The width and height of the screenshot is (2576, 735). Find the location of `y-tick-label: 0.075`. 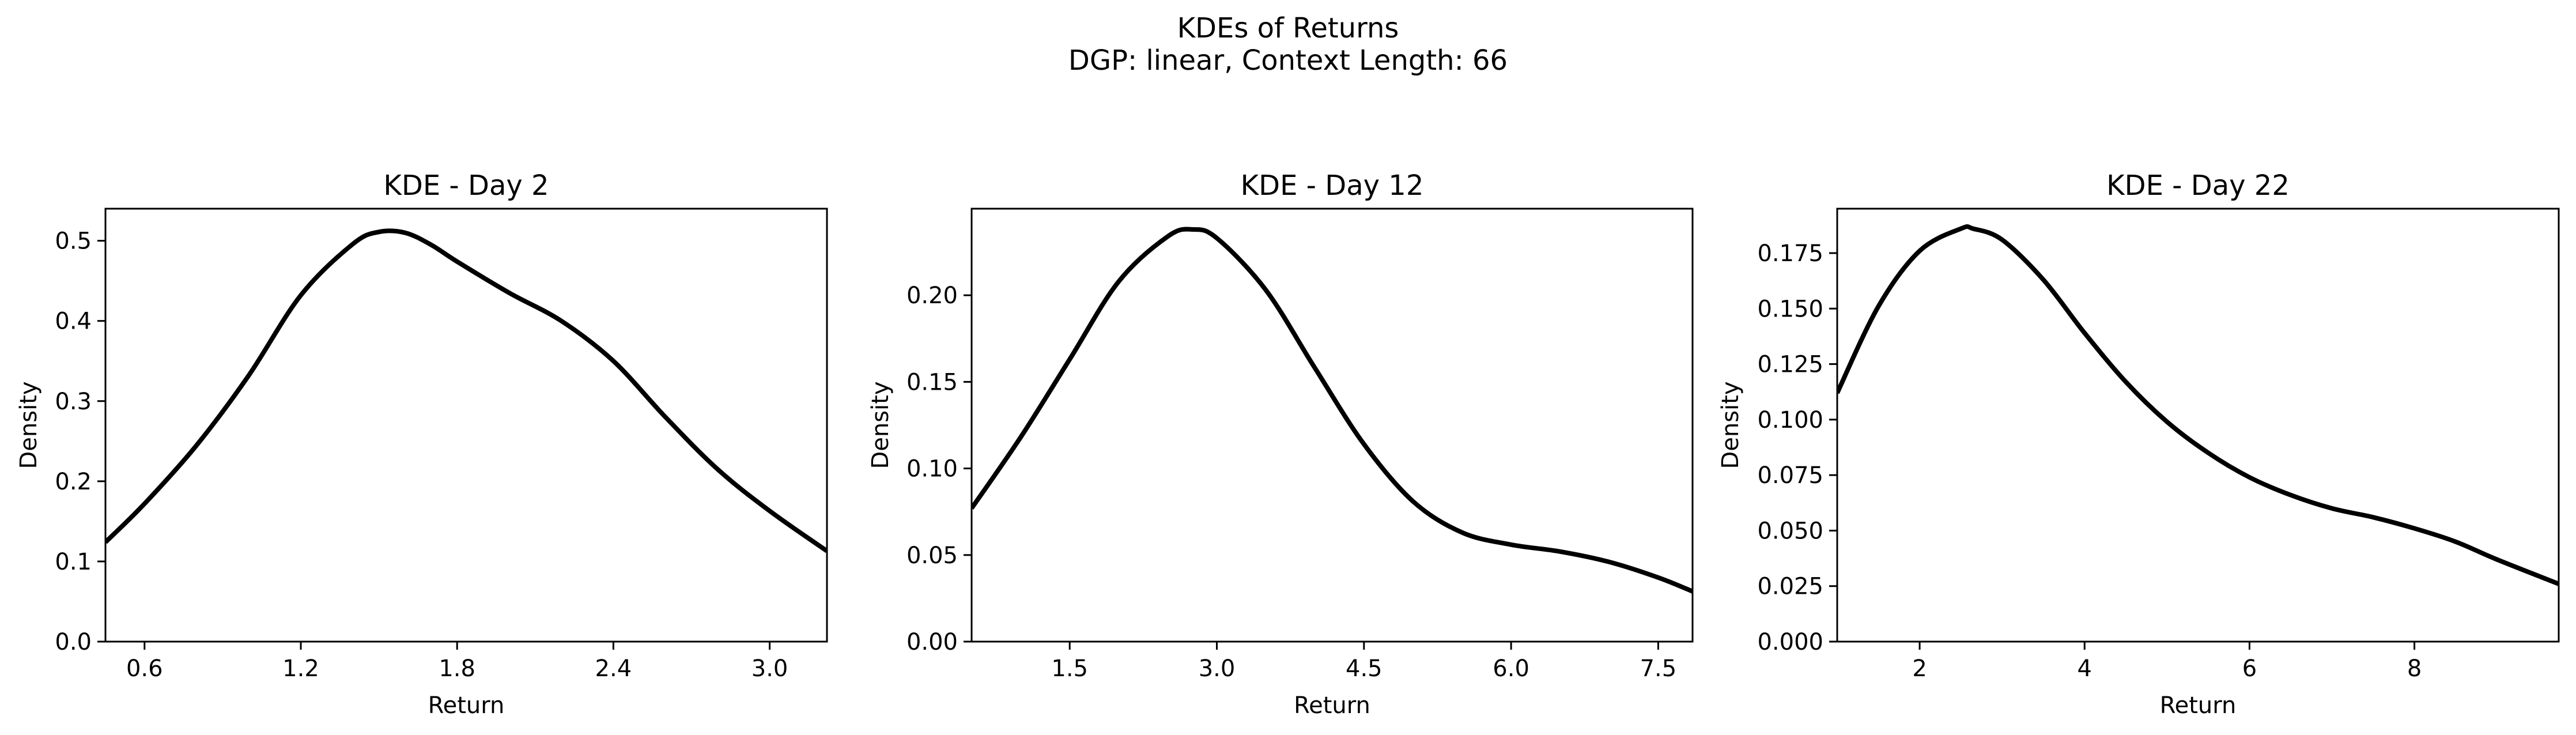

y-tick-label: 0.075 is located at coordinates (1790, 475).